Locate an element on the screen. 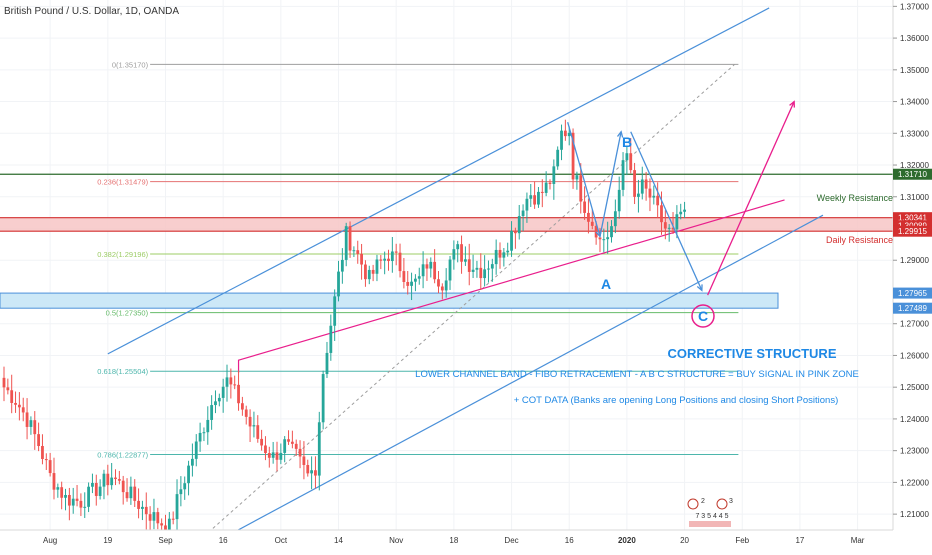  y-tick-label: 1.23000 is located at coordinates (914, 451).